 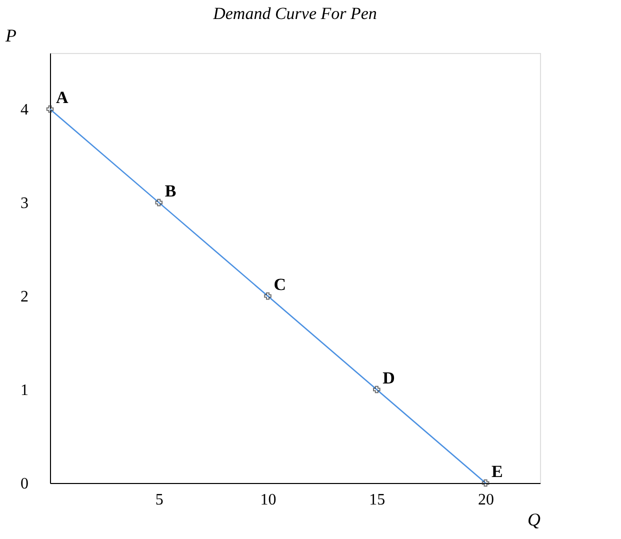 I want to click on annotation: B, so click(x=170, y=191).